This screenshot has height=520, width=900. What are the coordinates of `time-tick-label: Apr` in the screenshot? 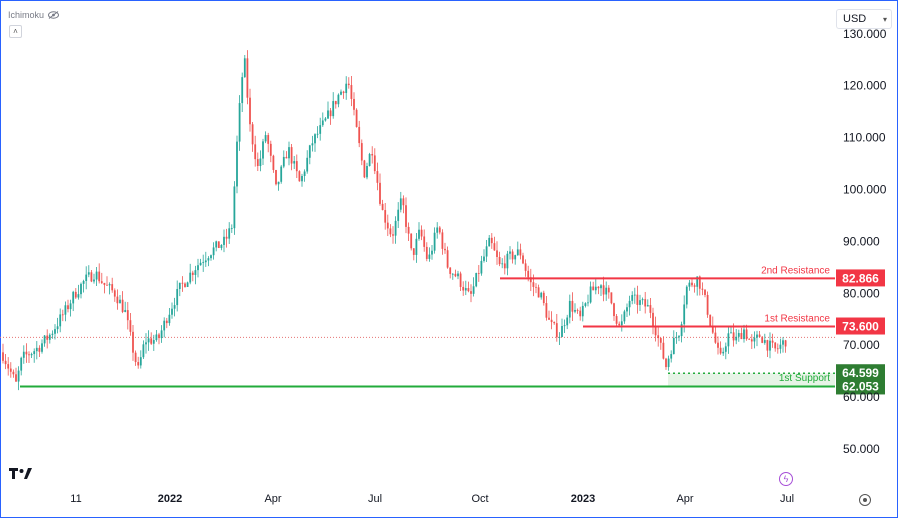 It's located at (684, 499).